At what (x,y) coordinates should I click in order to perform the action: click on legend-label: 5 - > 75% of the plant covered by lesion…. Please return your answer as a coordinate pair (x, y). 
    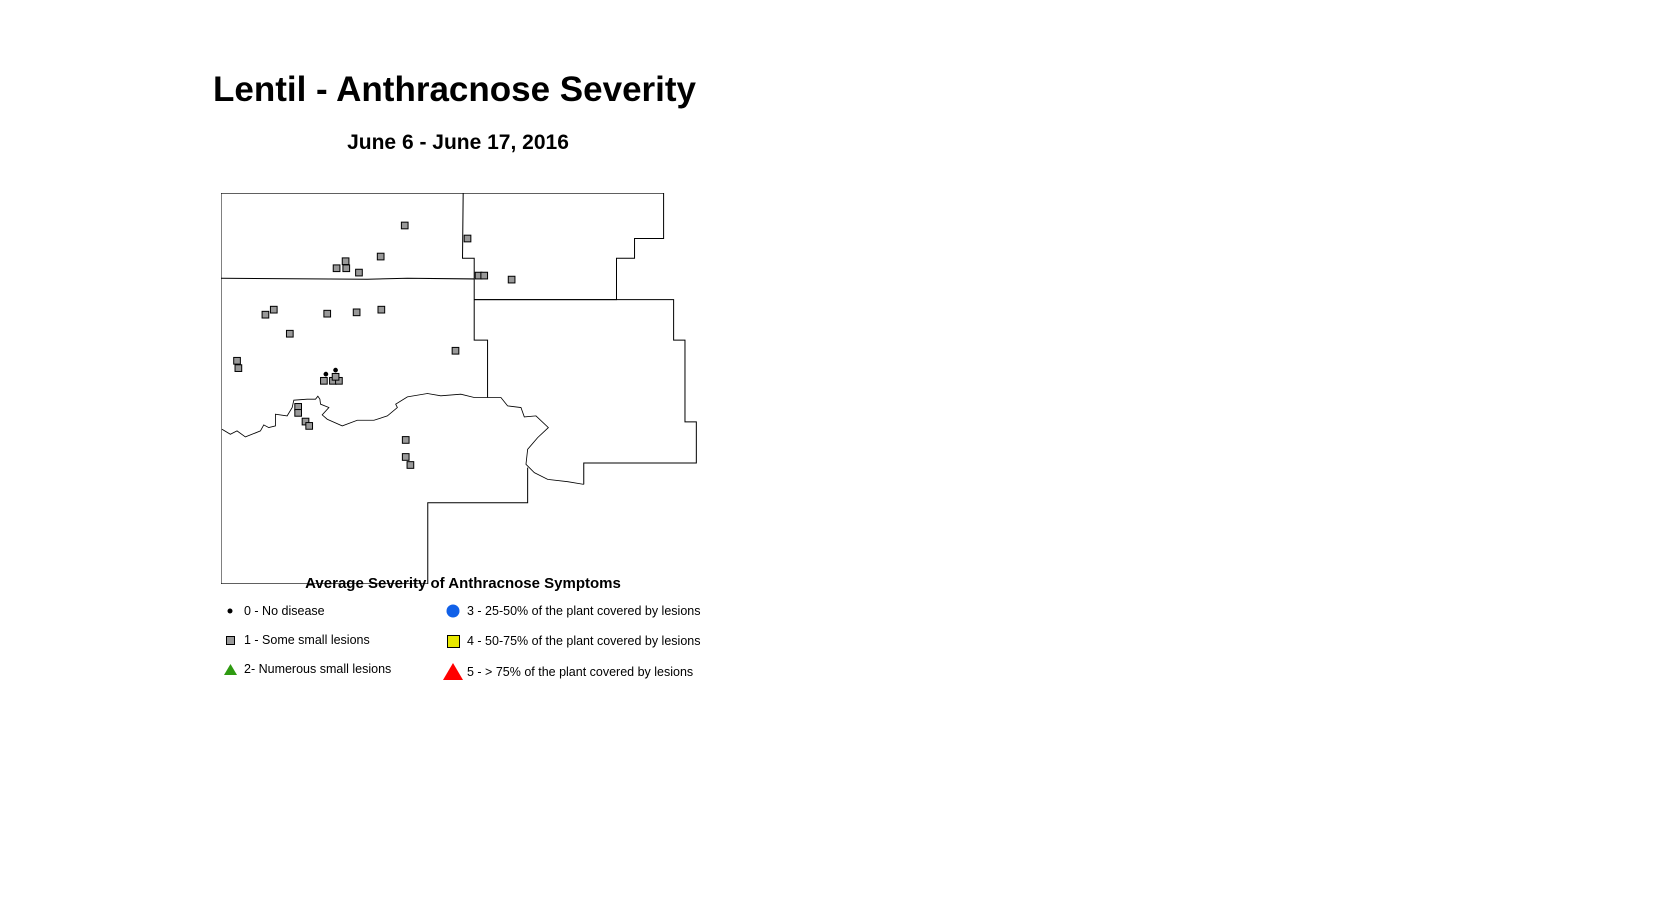
    Looking at the image, I should click on (580, 671).